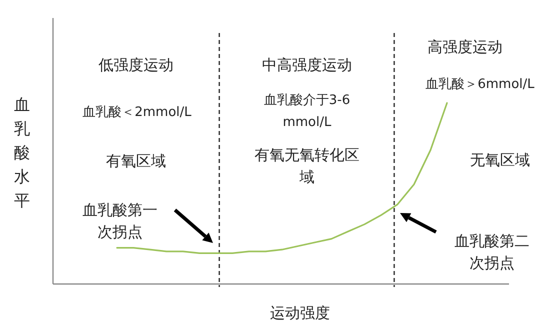  Describe the element at coordinates (307, 65) in the screenshot. I see `text: 中高强度运动` at that location.